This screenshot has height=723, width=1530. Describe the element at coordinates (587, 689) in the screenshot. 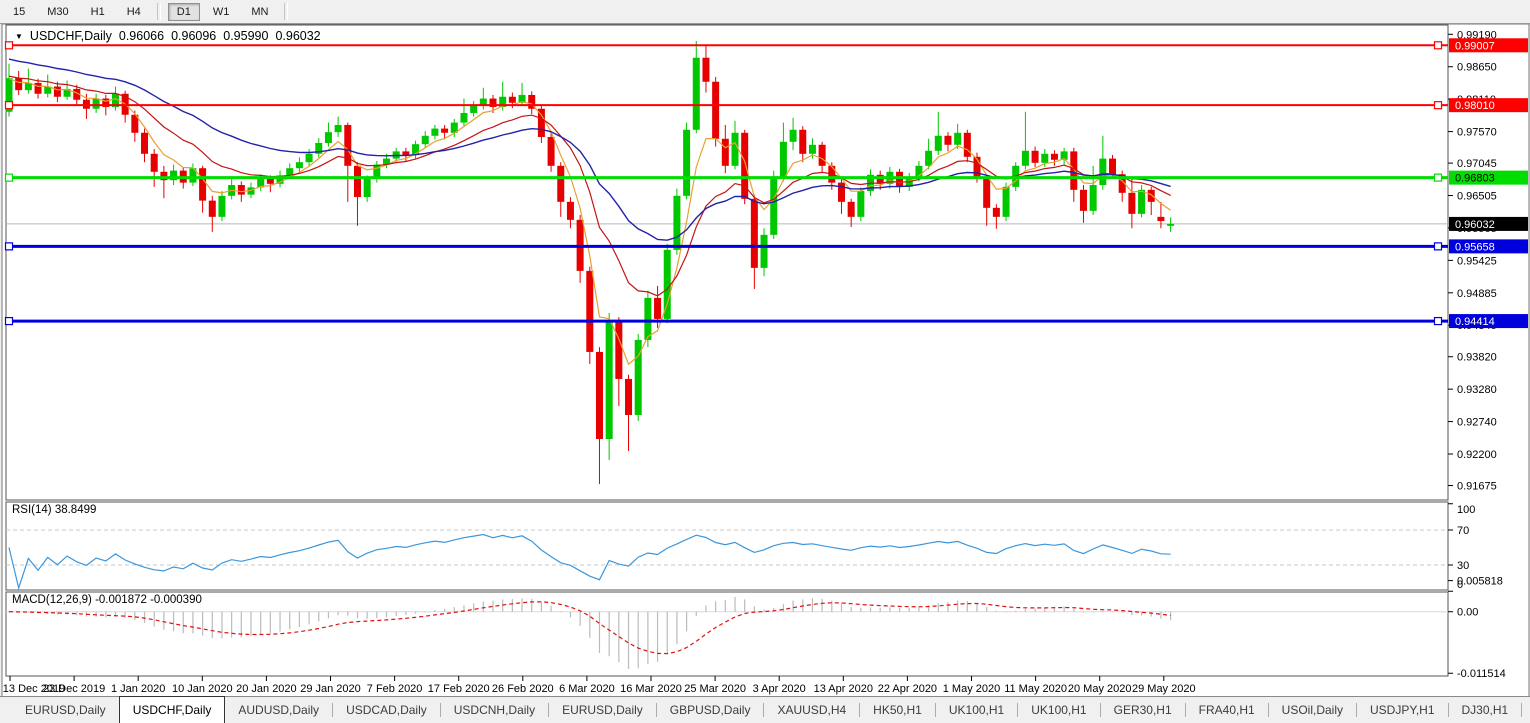

I see `svg-text: 6 Mar 2020` at that location.